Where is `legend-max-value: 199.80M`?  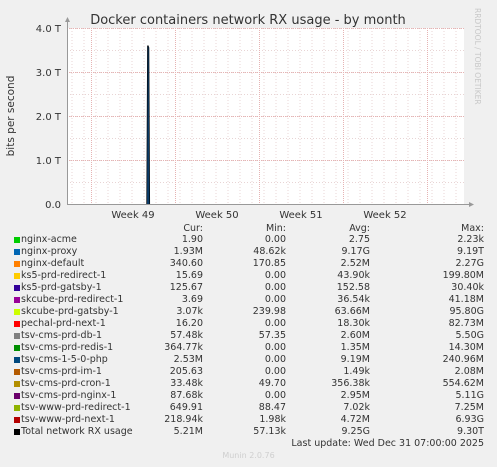
legend-max-value: 199.80M is located at coordinates (463, 275).